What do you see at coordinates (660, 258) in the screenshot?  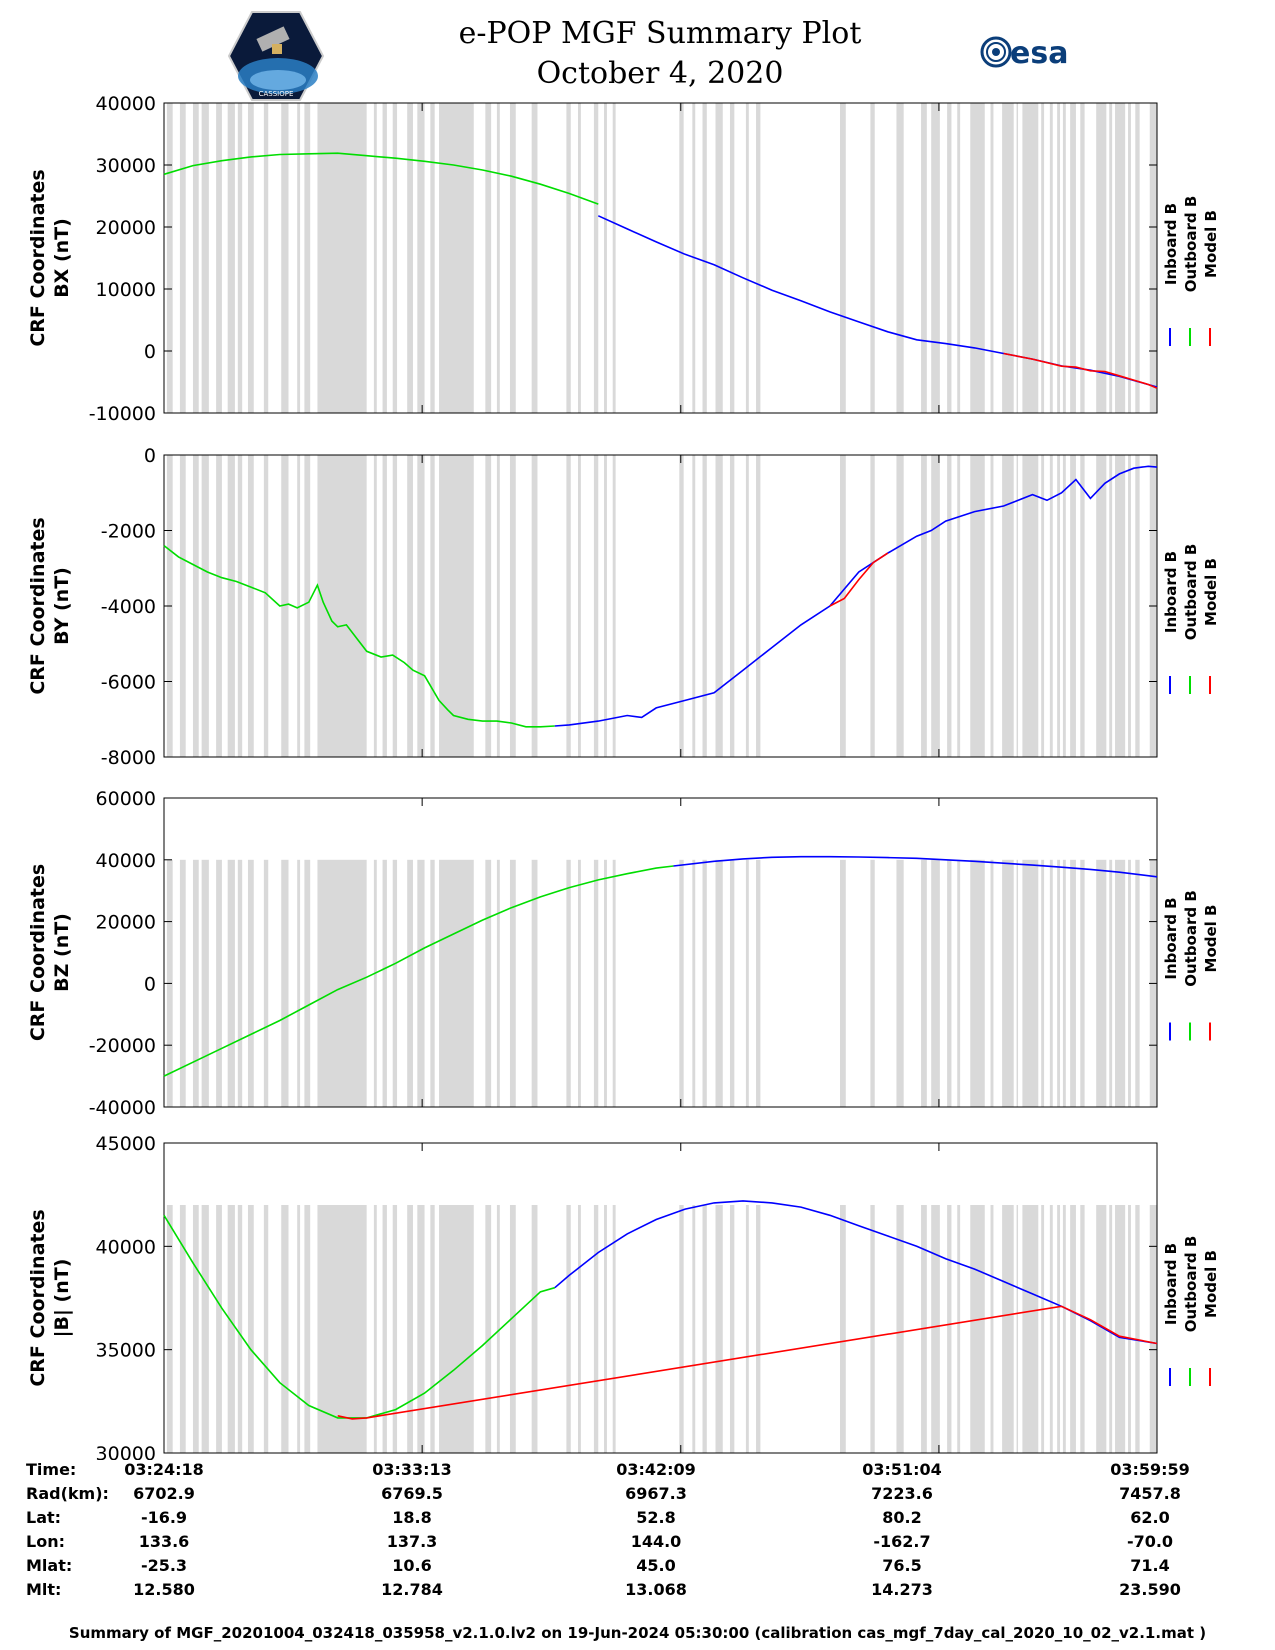 I see `plot-frame` at bounding box center [660, 258].